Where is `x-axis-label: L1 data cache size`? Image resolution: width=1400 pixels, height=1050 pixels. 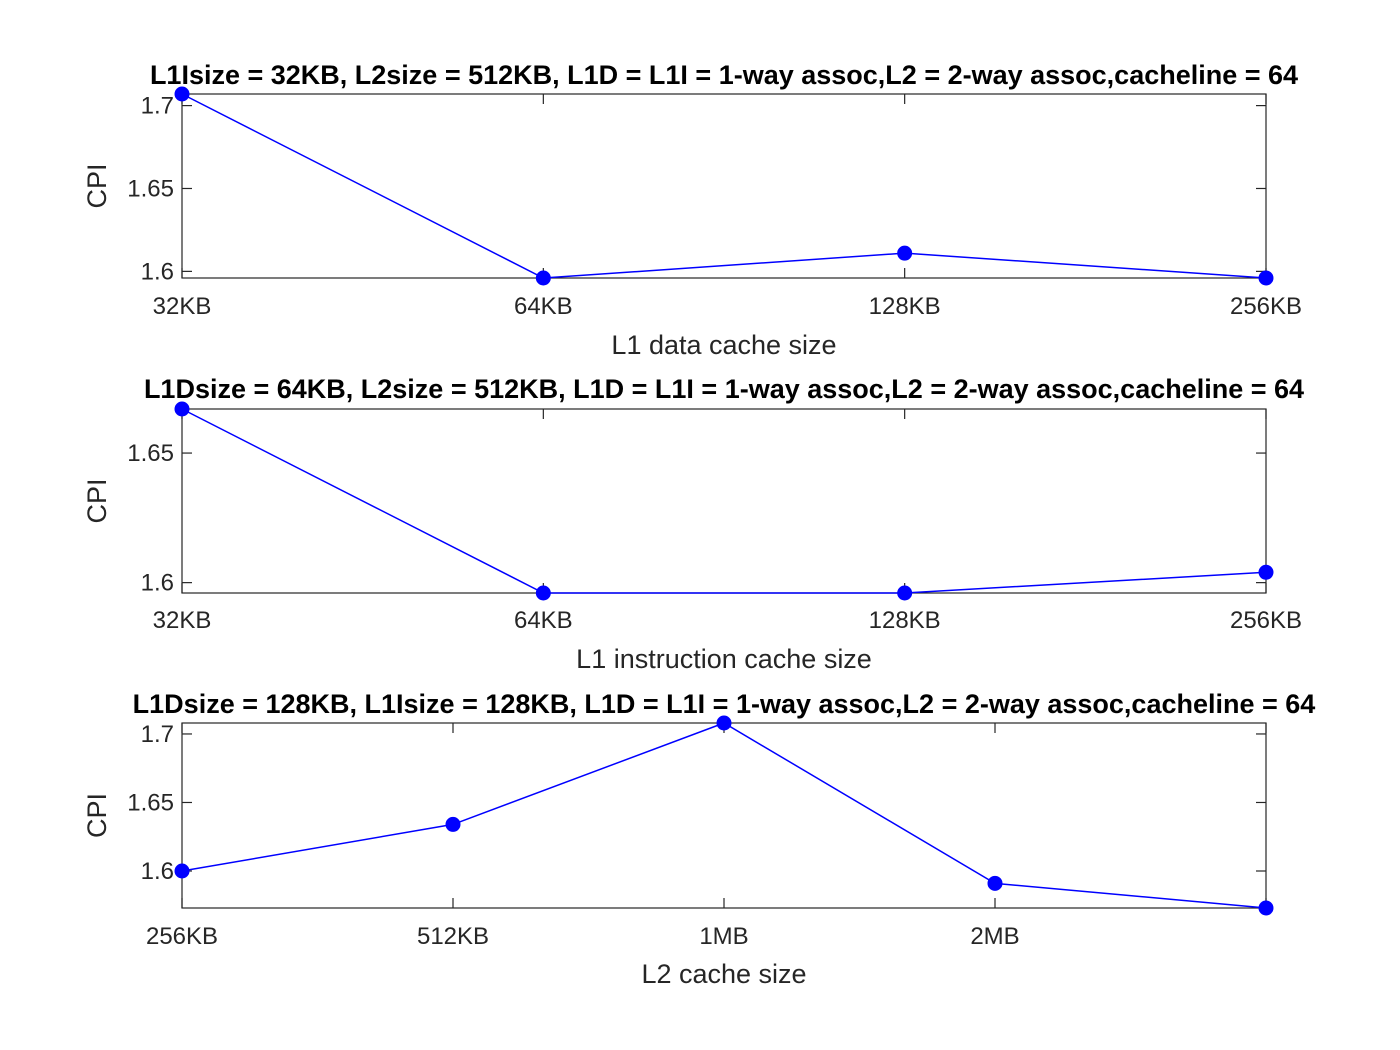 x-axis-label: L1 data cache size is located at coordinates (723, 345).